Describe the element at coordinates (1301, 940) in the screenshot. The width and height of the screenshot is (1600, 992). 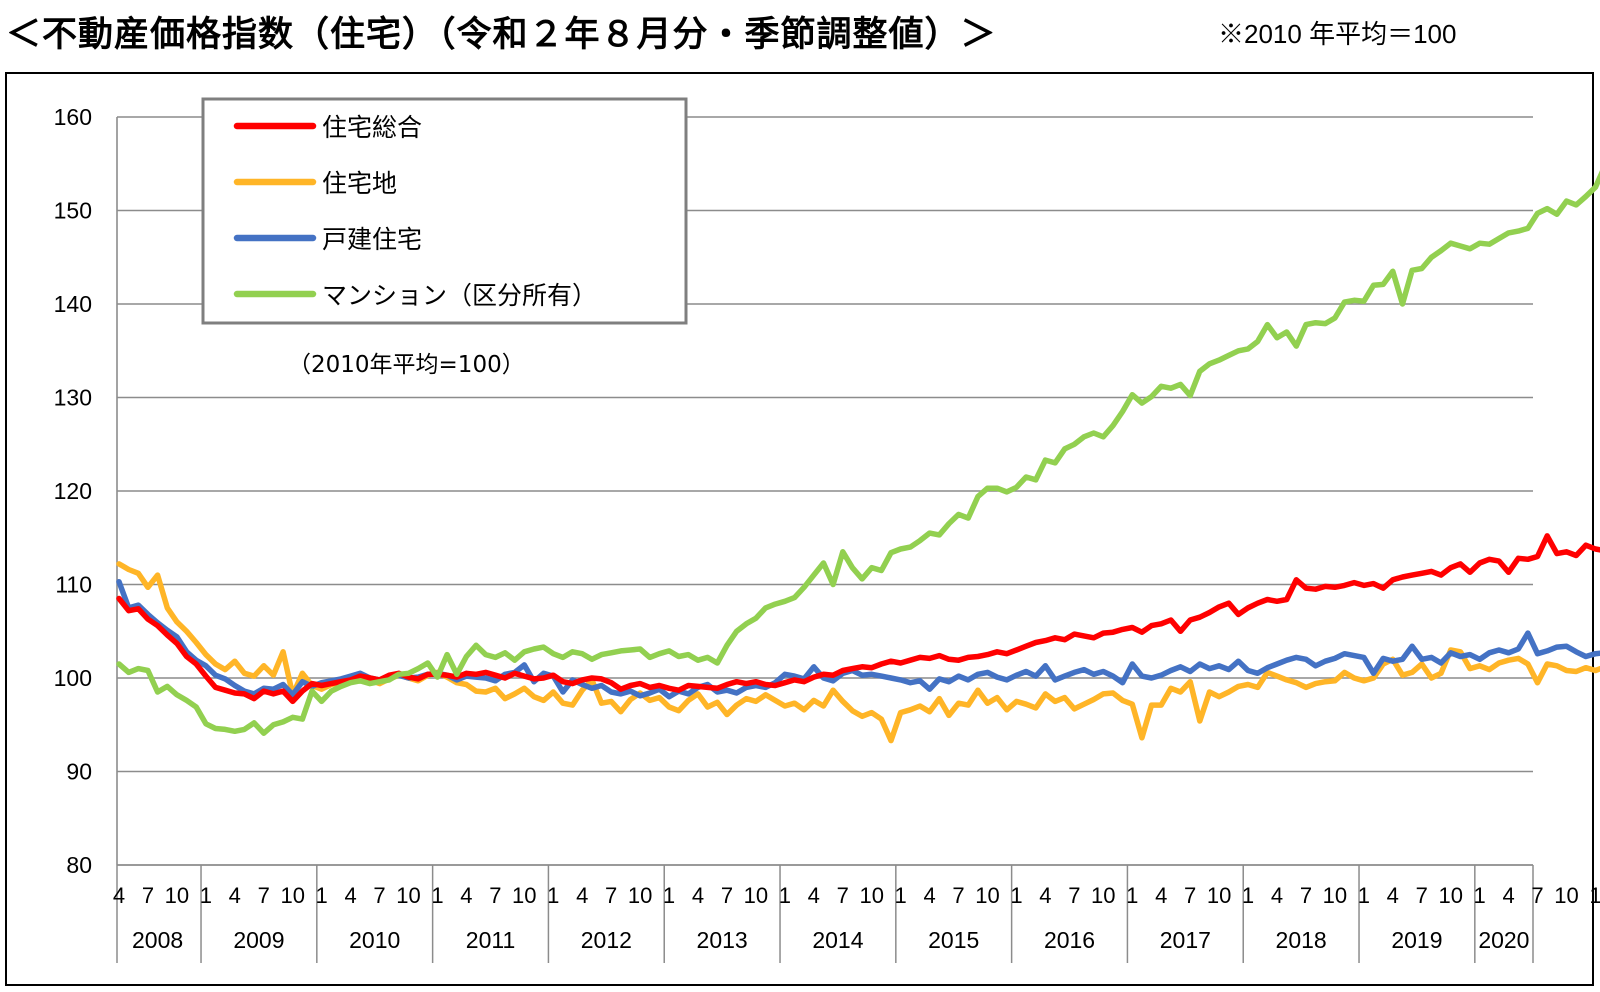
I see `year-label: 2018` at that location.